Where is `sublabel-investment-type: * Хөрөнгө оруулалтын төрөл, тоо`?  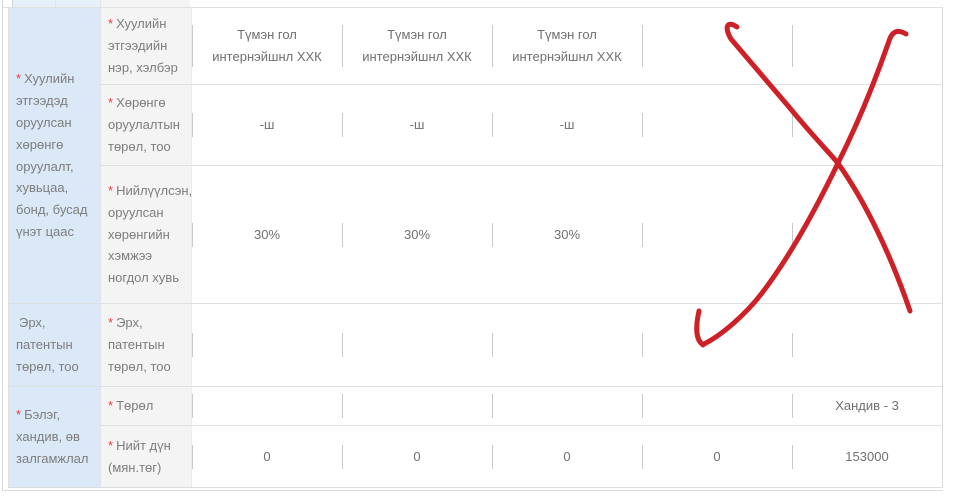
sublabel-investment-type: * Хөрөнгө оруулалтын төрөл, тоо is located at coordinates (146, 125).